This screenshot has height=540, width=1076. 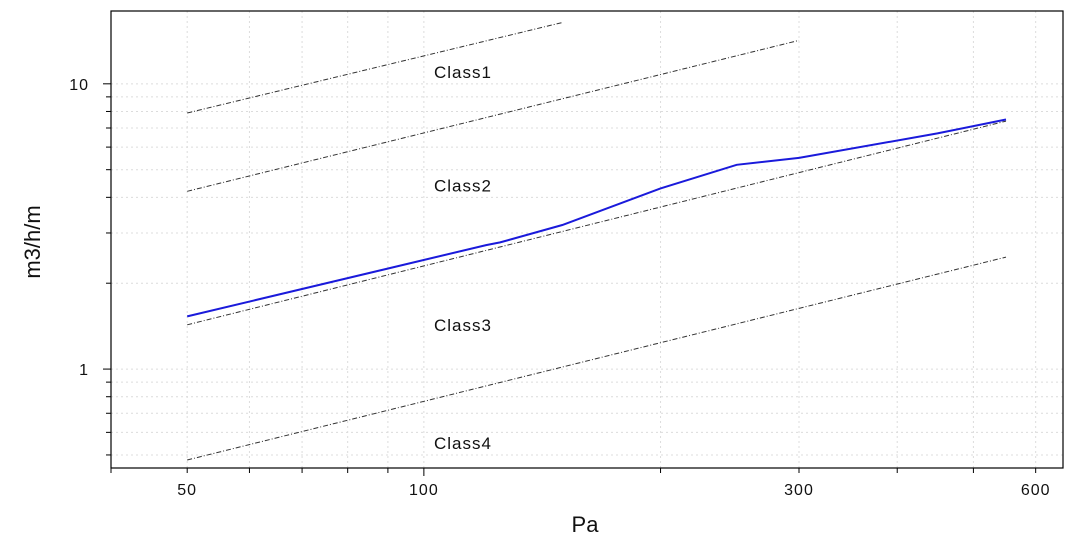 I want to click on class-label: Class1, so click(x=463, y=72).